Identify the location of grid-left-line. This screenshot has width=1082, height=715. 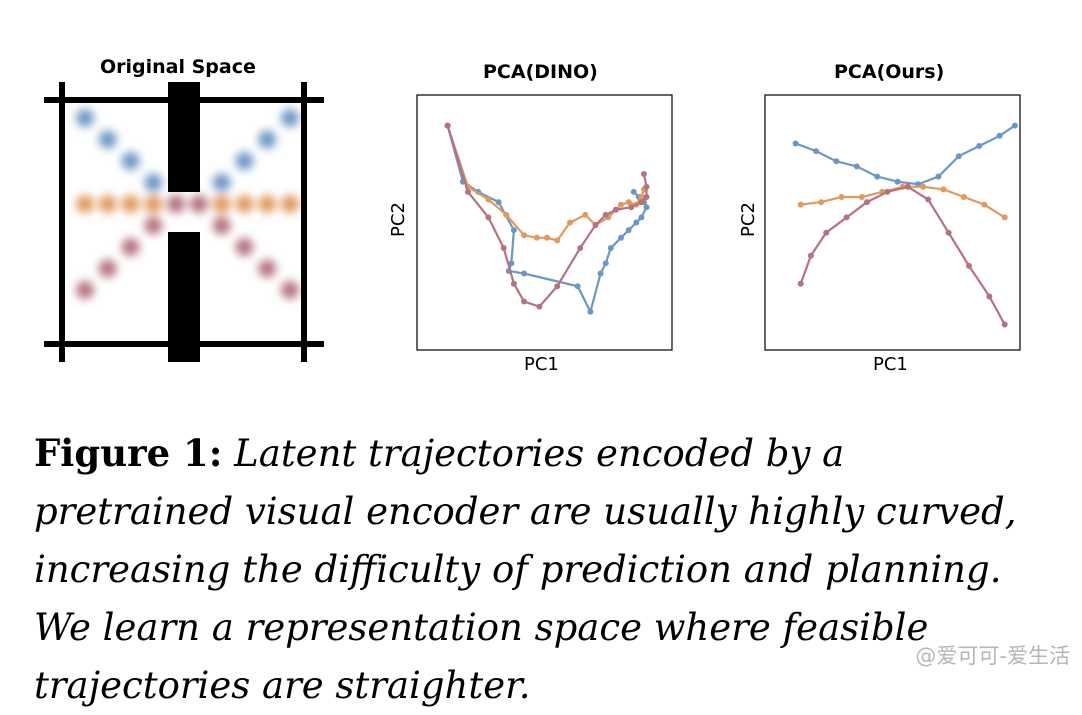
(62, 222).